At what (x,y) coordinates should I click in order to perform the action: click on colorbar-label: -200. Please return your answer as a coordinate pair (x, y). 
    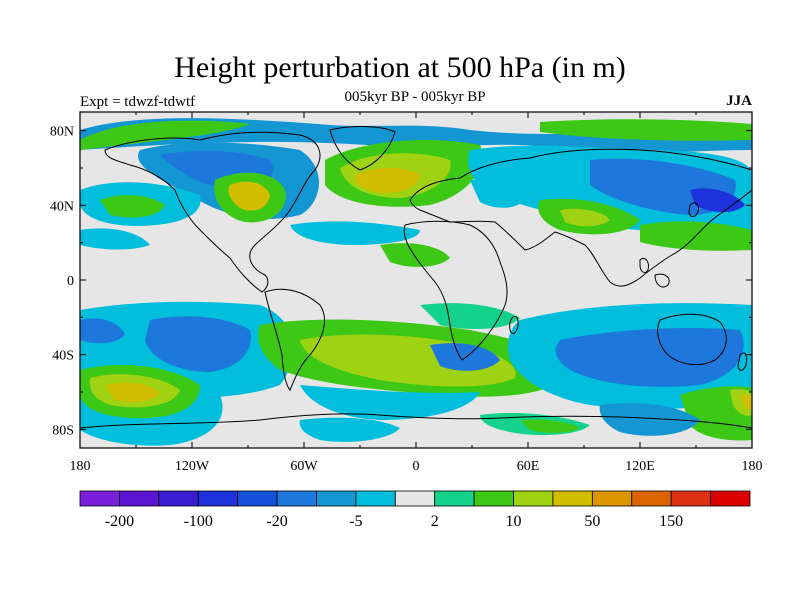
    Looking at the image, I should click on (119, 521).